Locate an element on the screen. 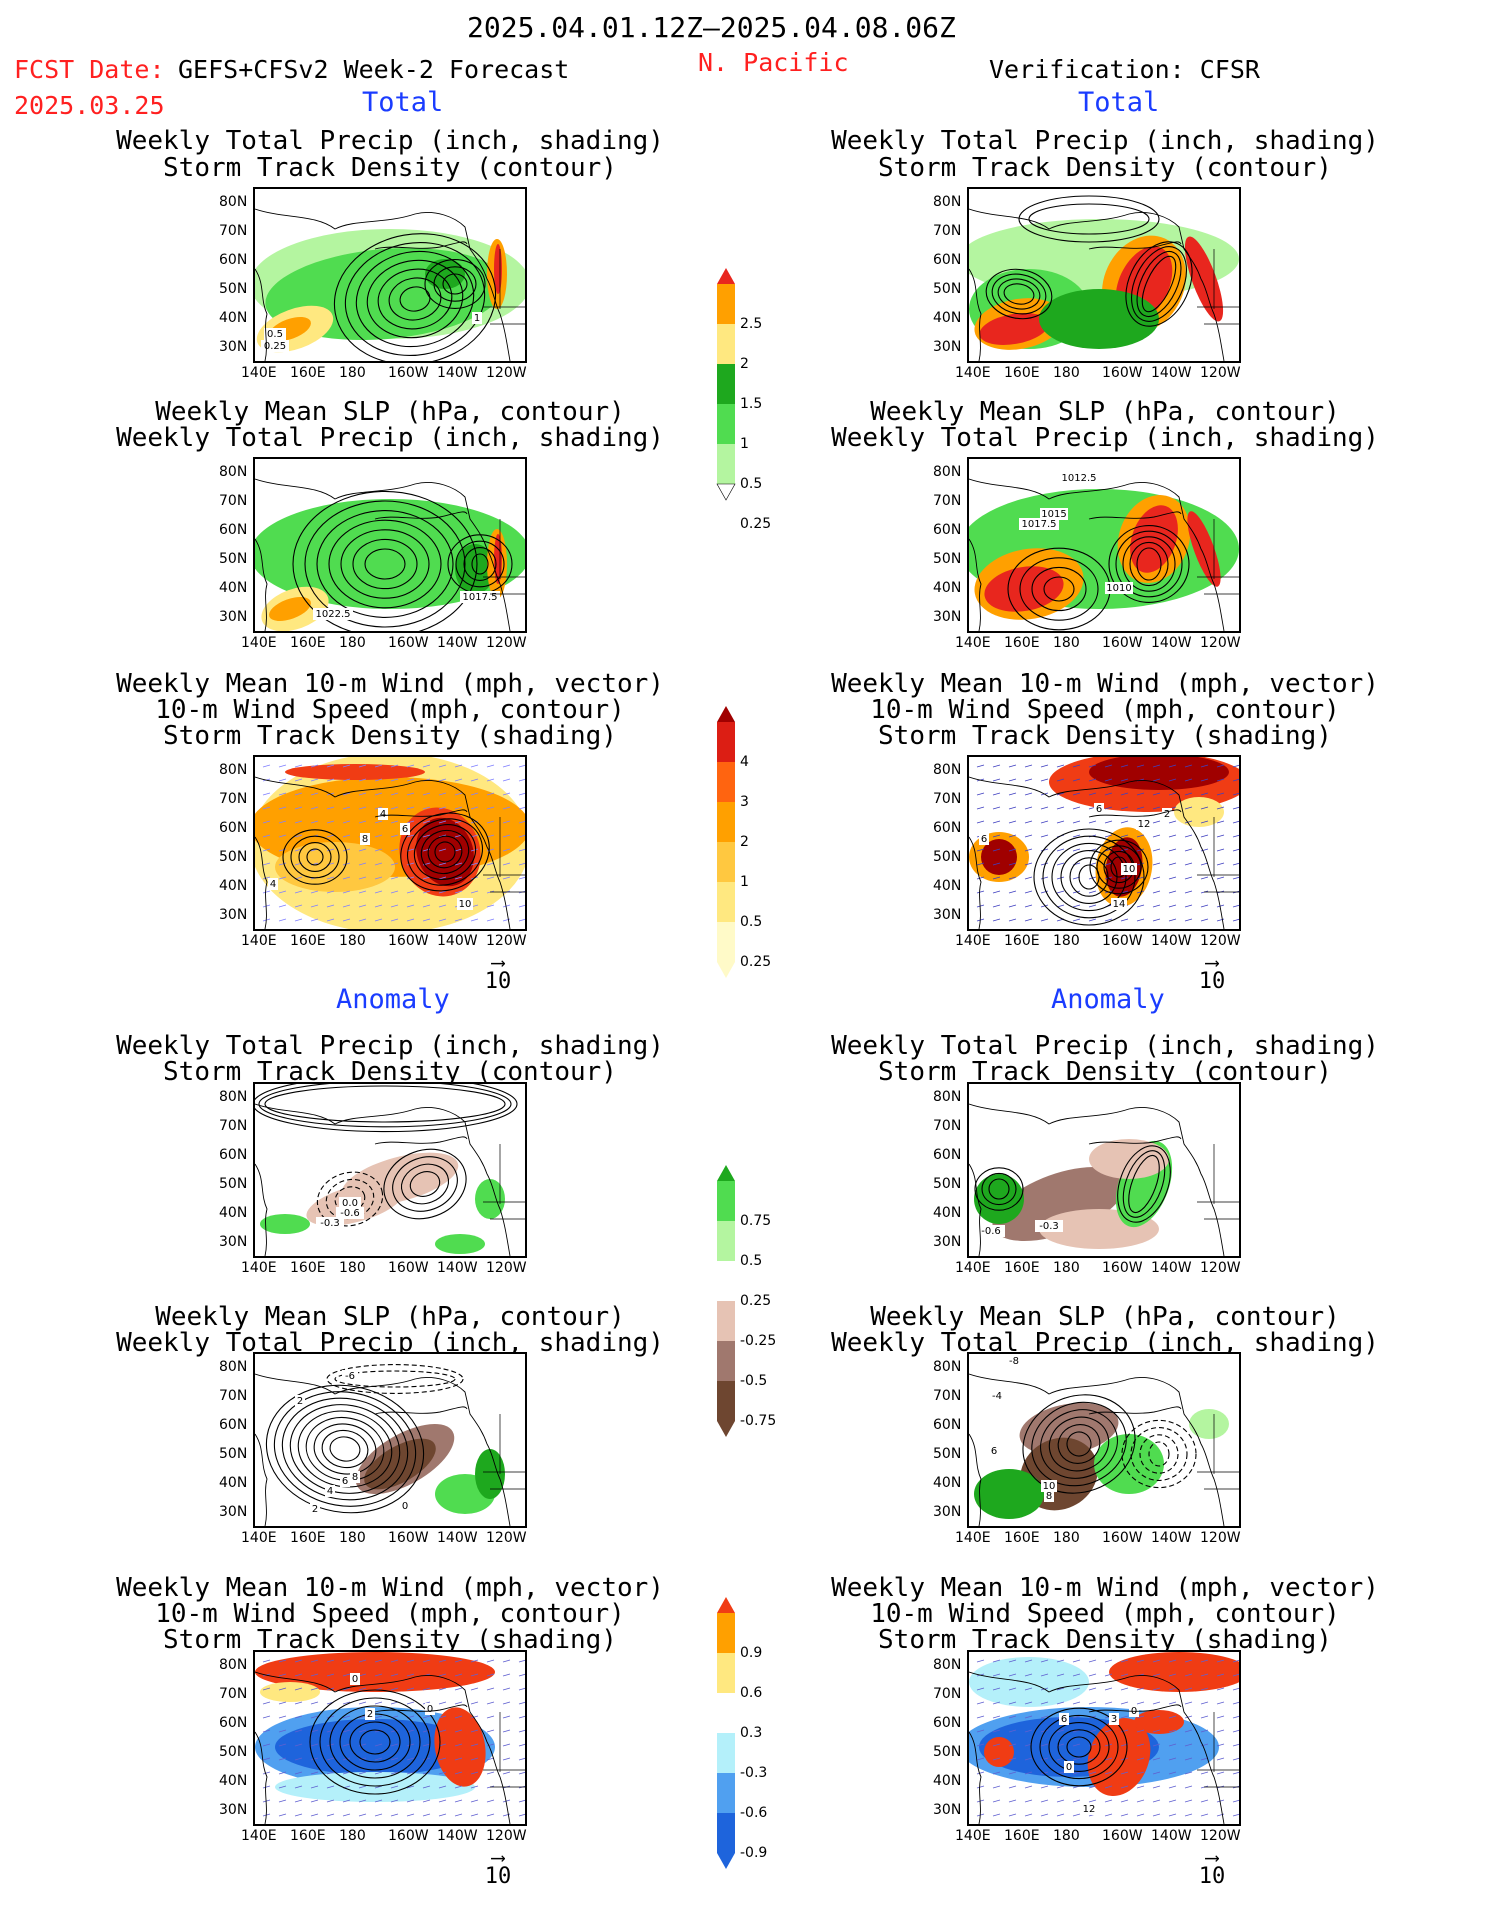 The image size is (1487, 1925). title-r6l-a: Weekly Mean 10-m Wind (mph, vector) is located at coordinates (390, 1588).